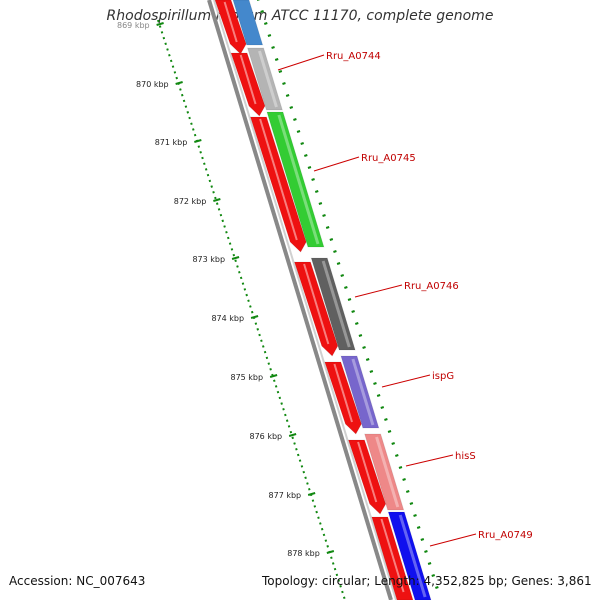 Image resolution: width=600 pixels, height=600 pixels. What do you see at coordinates (266, 436) in the screenshot?
I see `tick-label: 876 kbp` at bounding box center [266, 436].